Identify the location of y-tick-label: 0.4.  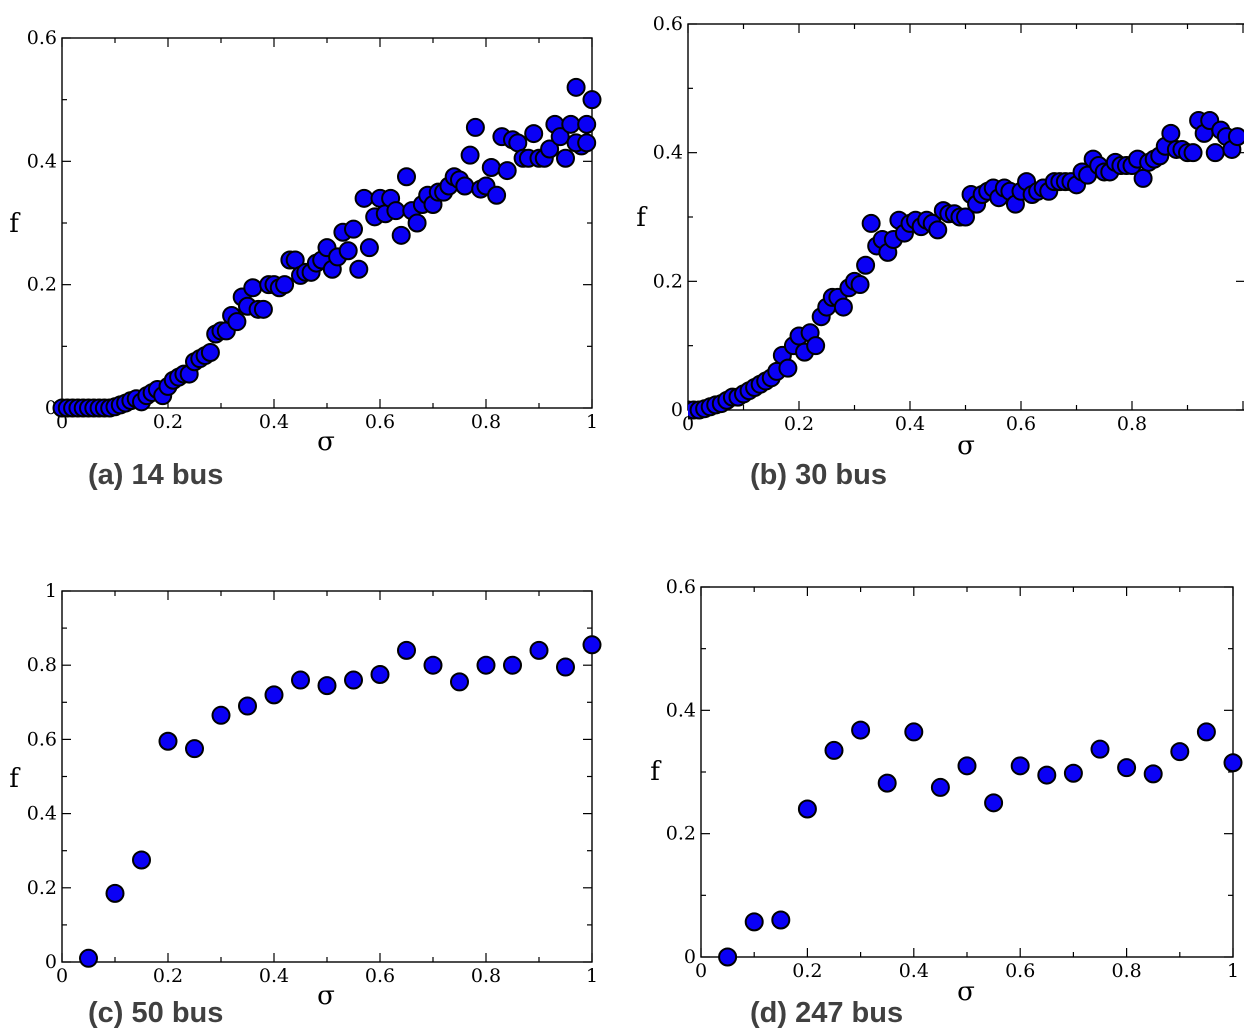
(668, 153).